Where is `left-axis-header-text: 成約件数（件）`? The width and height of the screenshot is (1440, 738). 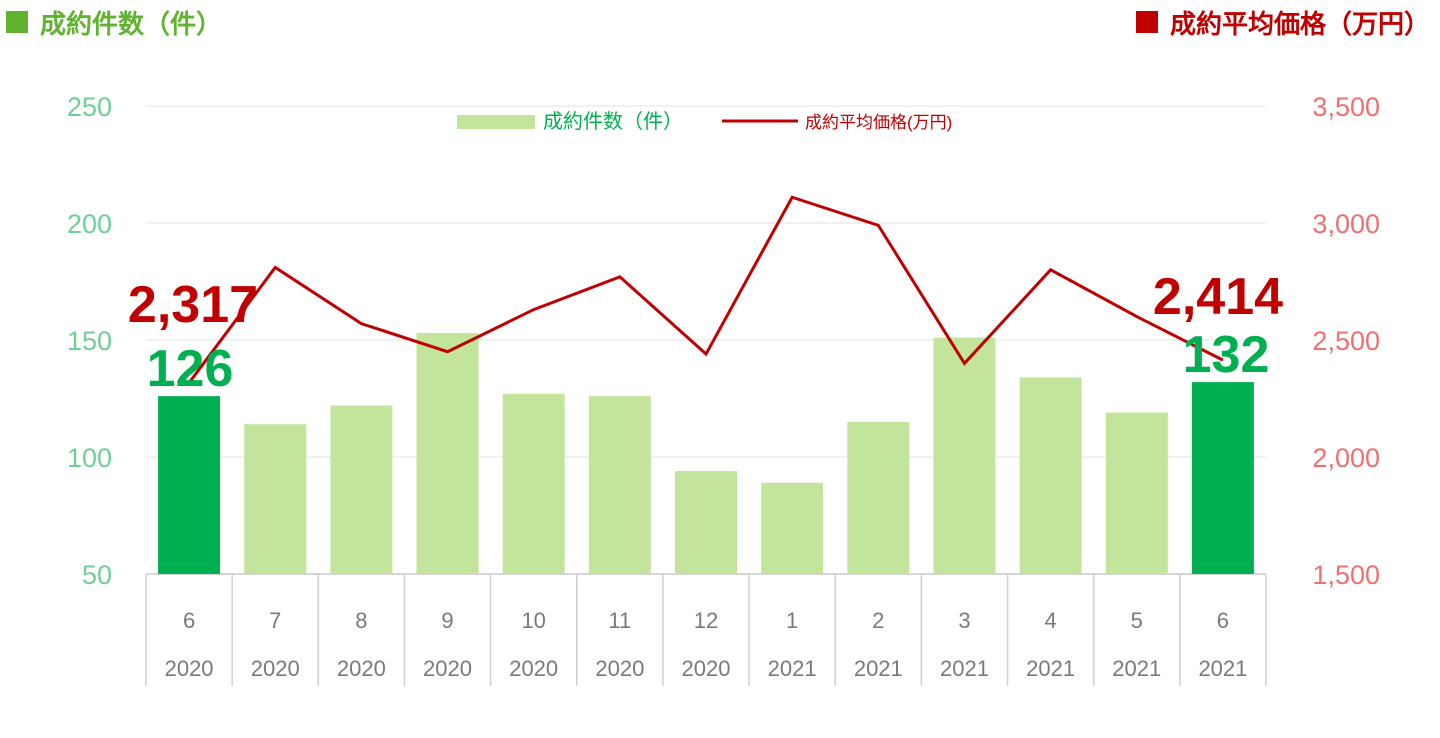 left-axis-header-text: 成約件数（件） is located at coordinates (131, 24).